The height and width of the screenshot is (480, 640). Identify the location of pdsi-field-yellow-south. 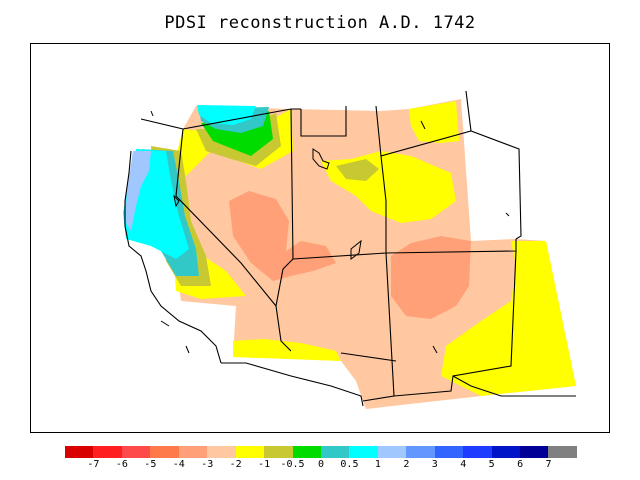
(287, 350).